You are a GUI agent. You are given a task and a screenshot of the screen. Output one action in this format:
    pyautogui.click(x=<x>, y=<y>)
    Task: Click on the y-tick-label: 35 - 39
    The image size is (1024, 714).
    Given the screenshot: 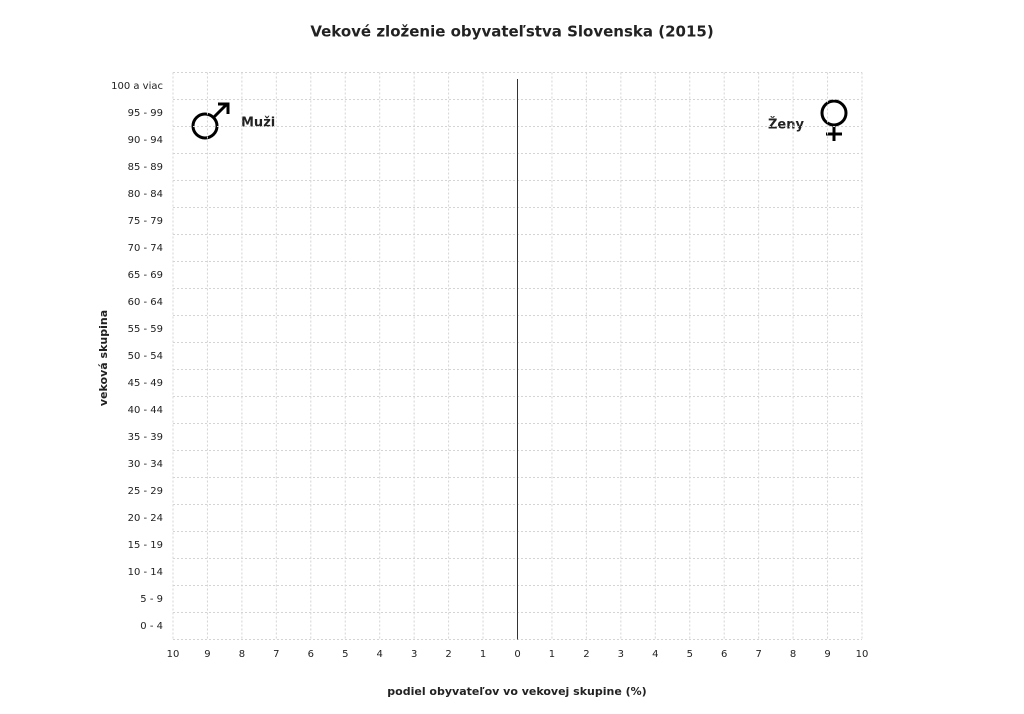 What is the action you would take?
    pyautogui.click(x=145, y=437)
    